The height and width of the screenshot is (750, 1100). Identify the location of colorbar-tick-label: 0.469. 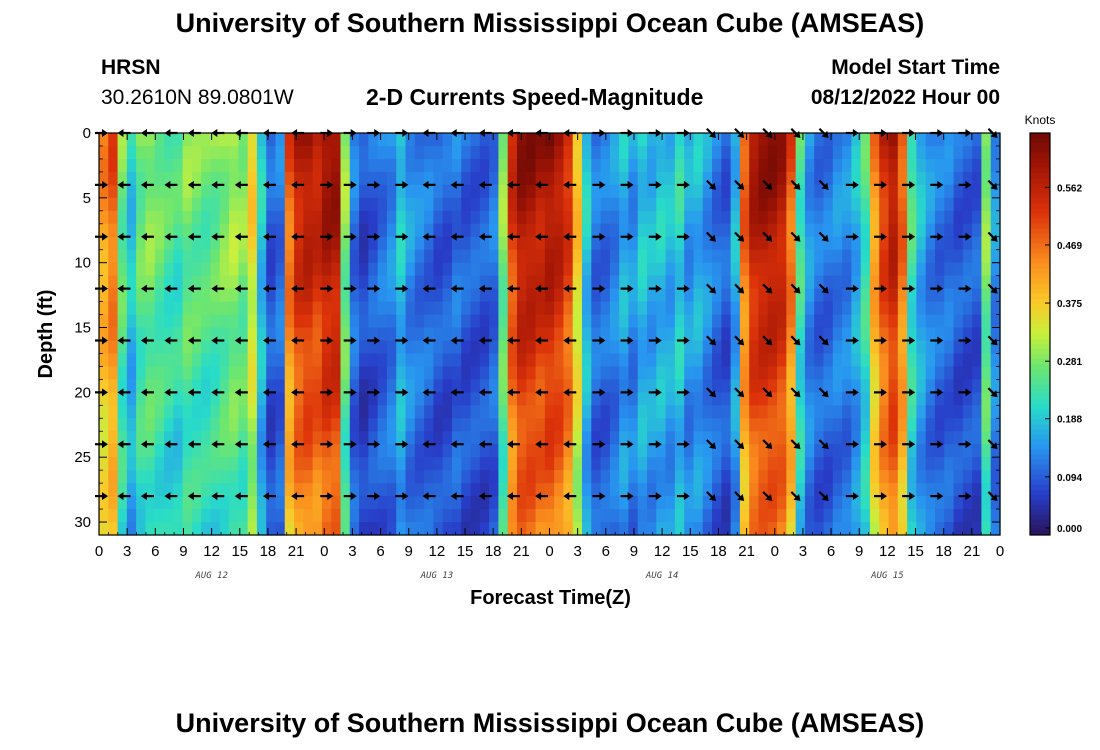
(1069, 246).